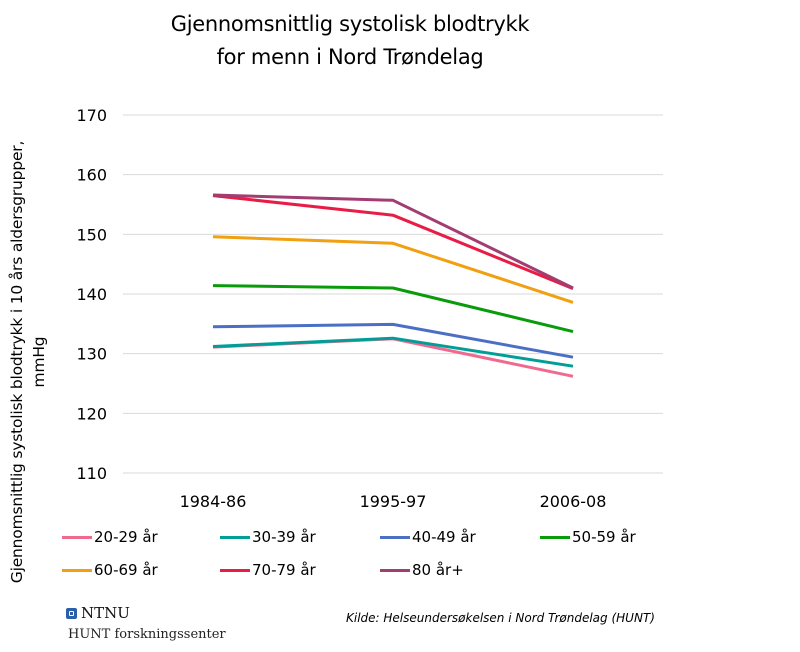 This screenshot has width=800, height=652. I want to click on ntnu-logo: NTNU, so click(98, 613).